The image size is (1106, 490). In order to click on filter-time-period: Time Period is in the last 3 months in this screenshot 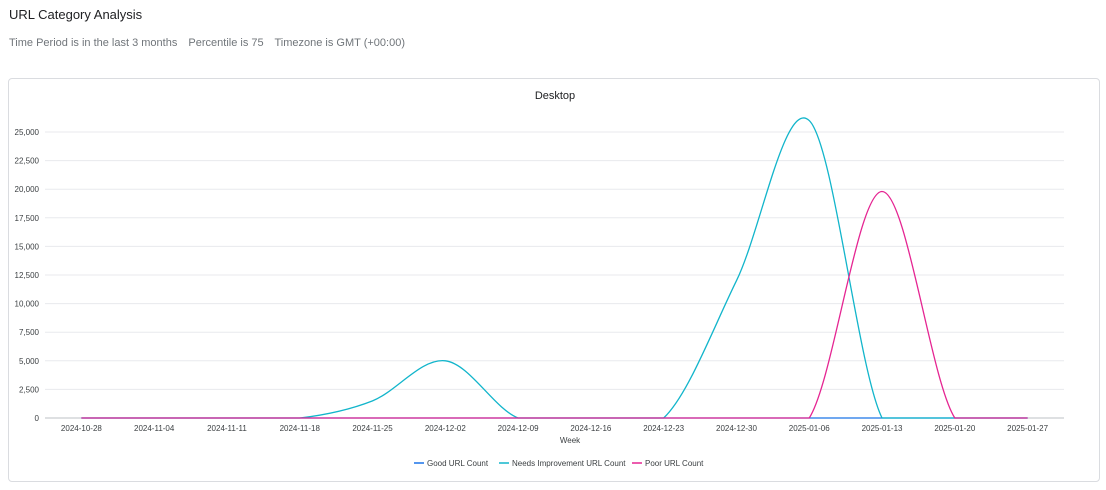, I will do `click(93, 43)`.